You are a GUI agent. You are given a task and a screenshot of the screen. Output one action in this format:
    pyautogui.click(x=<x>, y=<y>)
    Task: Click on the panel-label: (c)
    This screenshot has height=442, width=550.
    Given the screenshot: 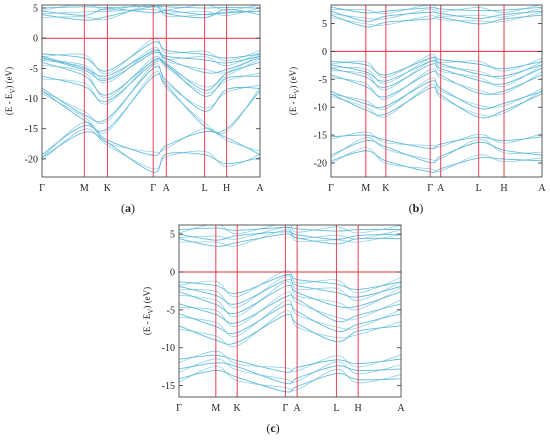 What is the action you would take?
    pyautogui.click(x=272, y=428)
    